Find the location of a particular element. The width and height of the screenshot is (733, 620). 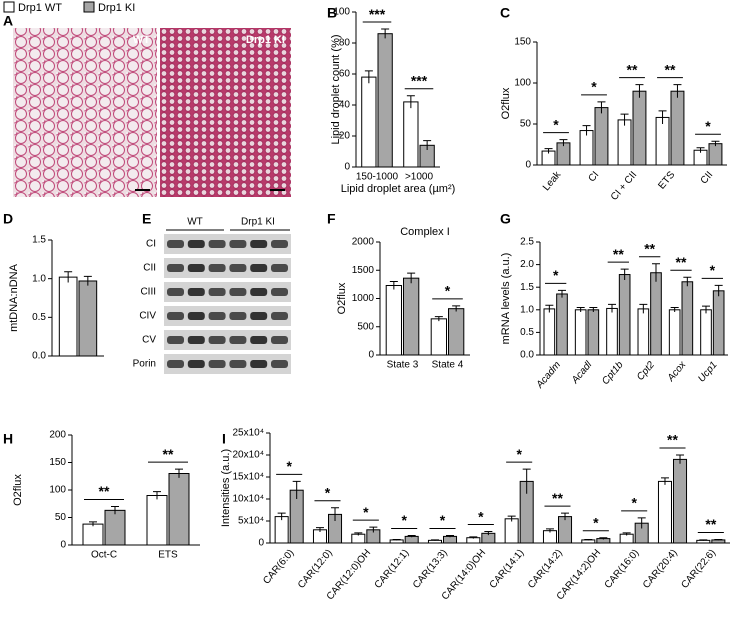

y-tick-label: 0 is located at coordinates (371, 355).